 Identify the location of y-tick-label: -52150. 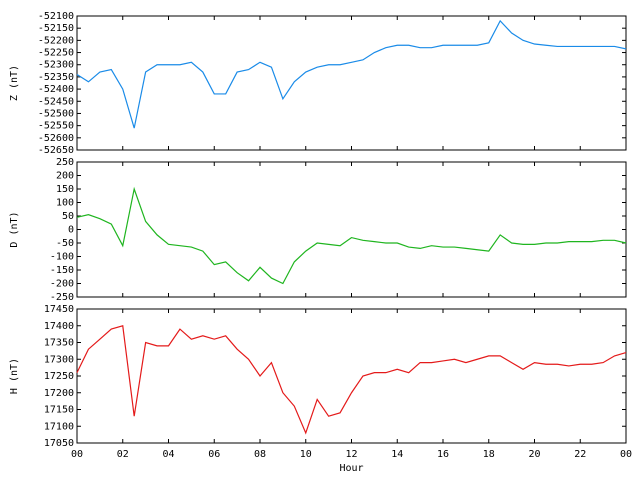
(56, 28).